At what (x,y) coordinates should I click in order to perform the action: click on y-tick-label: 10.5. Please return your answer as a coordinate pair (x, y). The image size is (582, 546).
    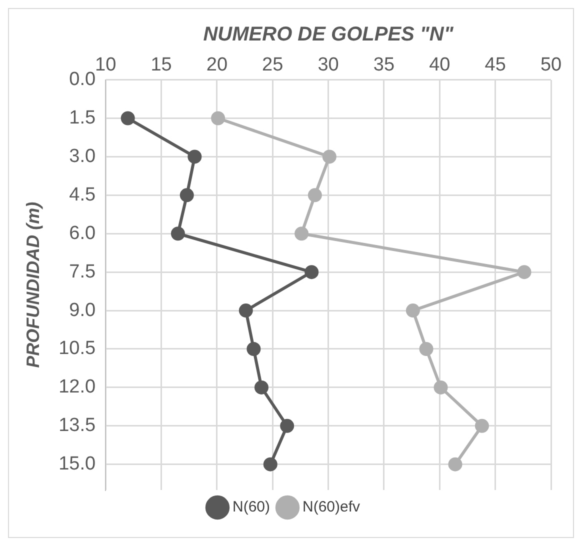
    Looking at the image, I should click on (77, 349).